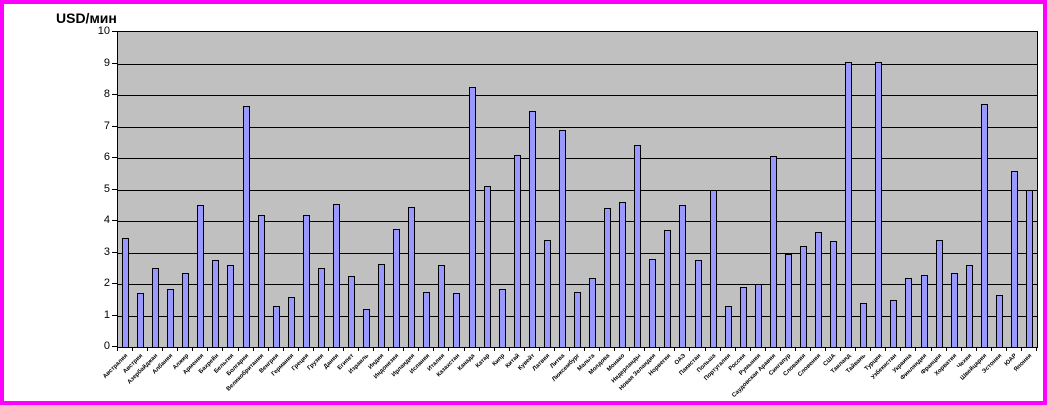 The image size is (1047, 405). What do you see at coordinates (306, 280) in the screenshot?
I see `bar-Греция` at bounding box center [306, 280].